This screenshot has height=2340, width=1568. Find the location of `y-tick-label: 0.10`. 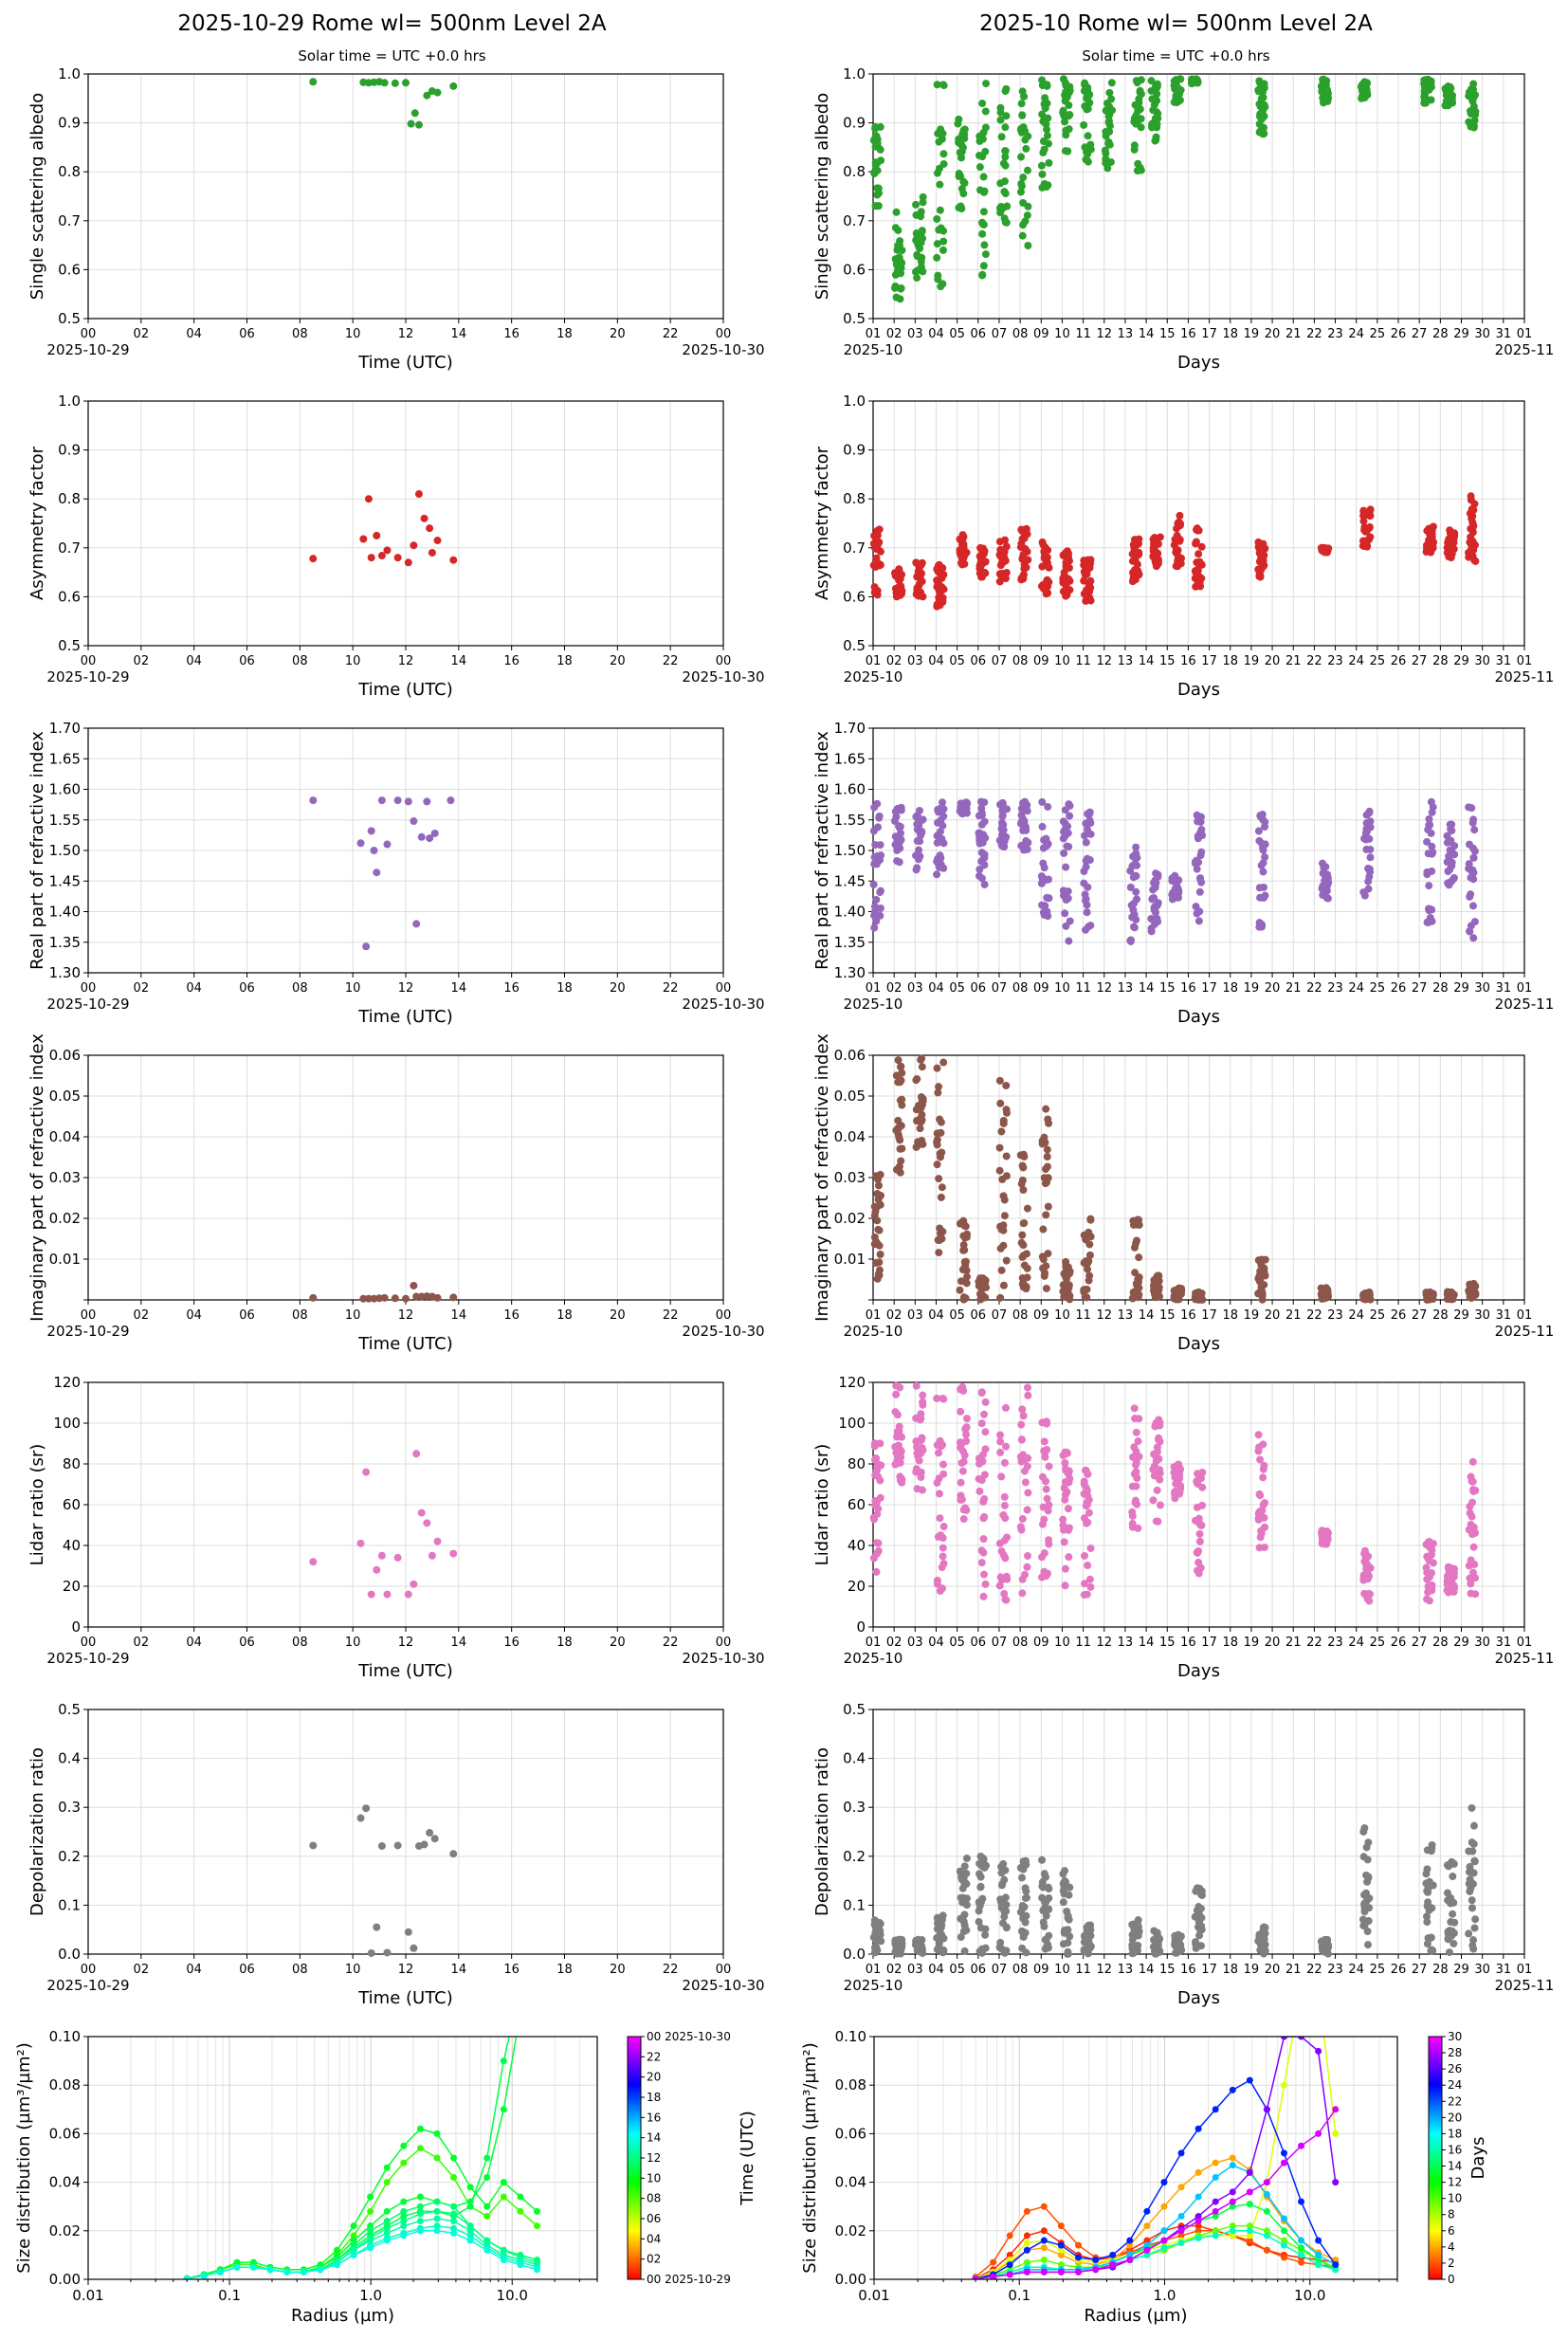

y-tick-label: 0.10 is located at coordinates (850, 2036).